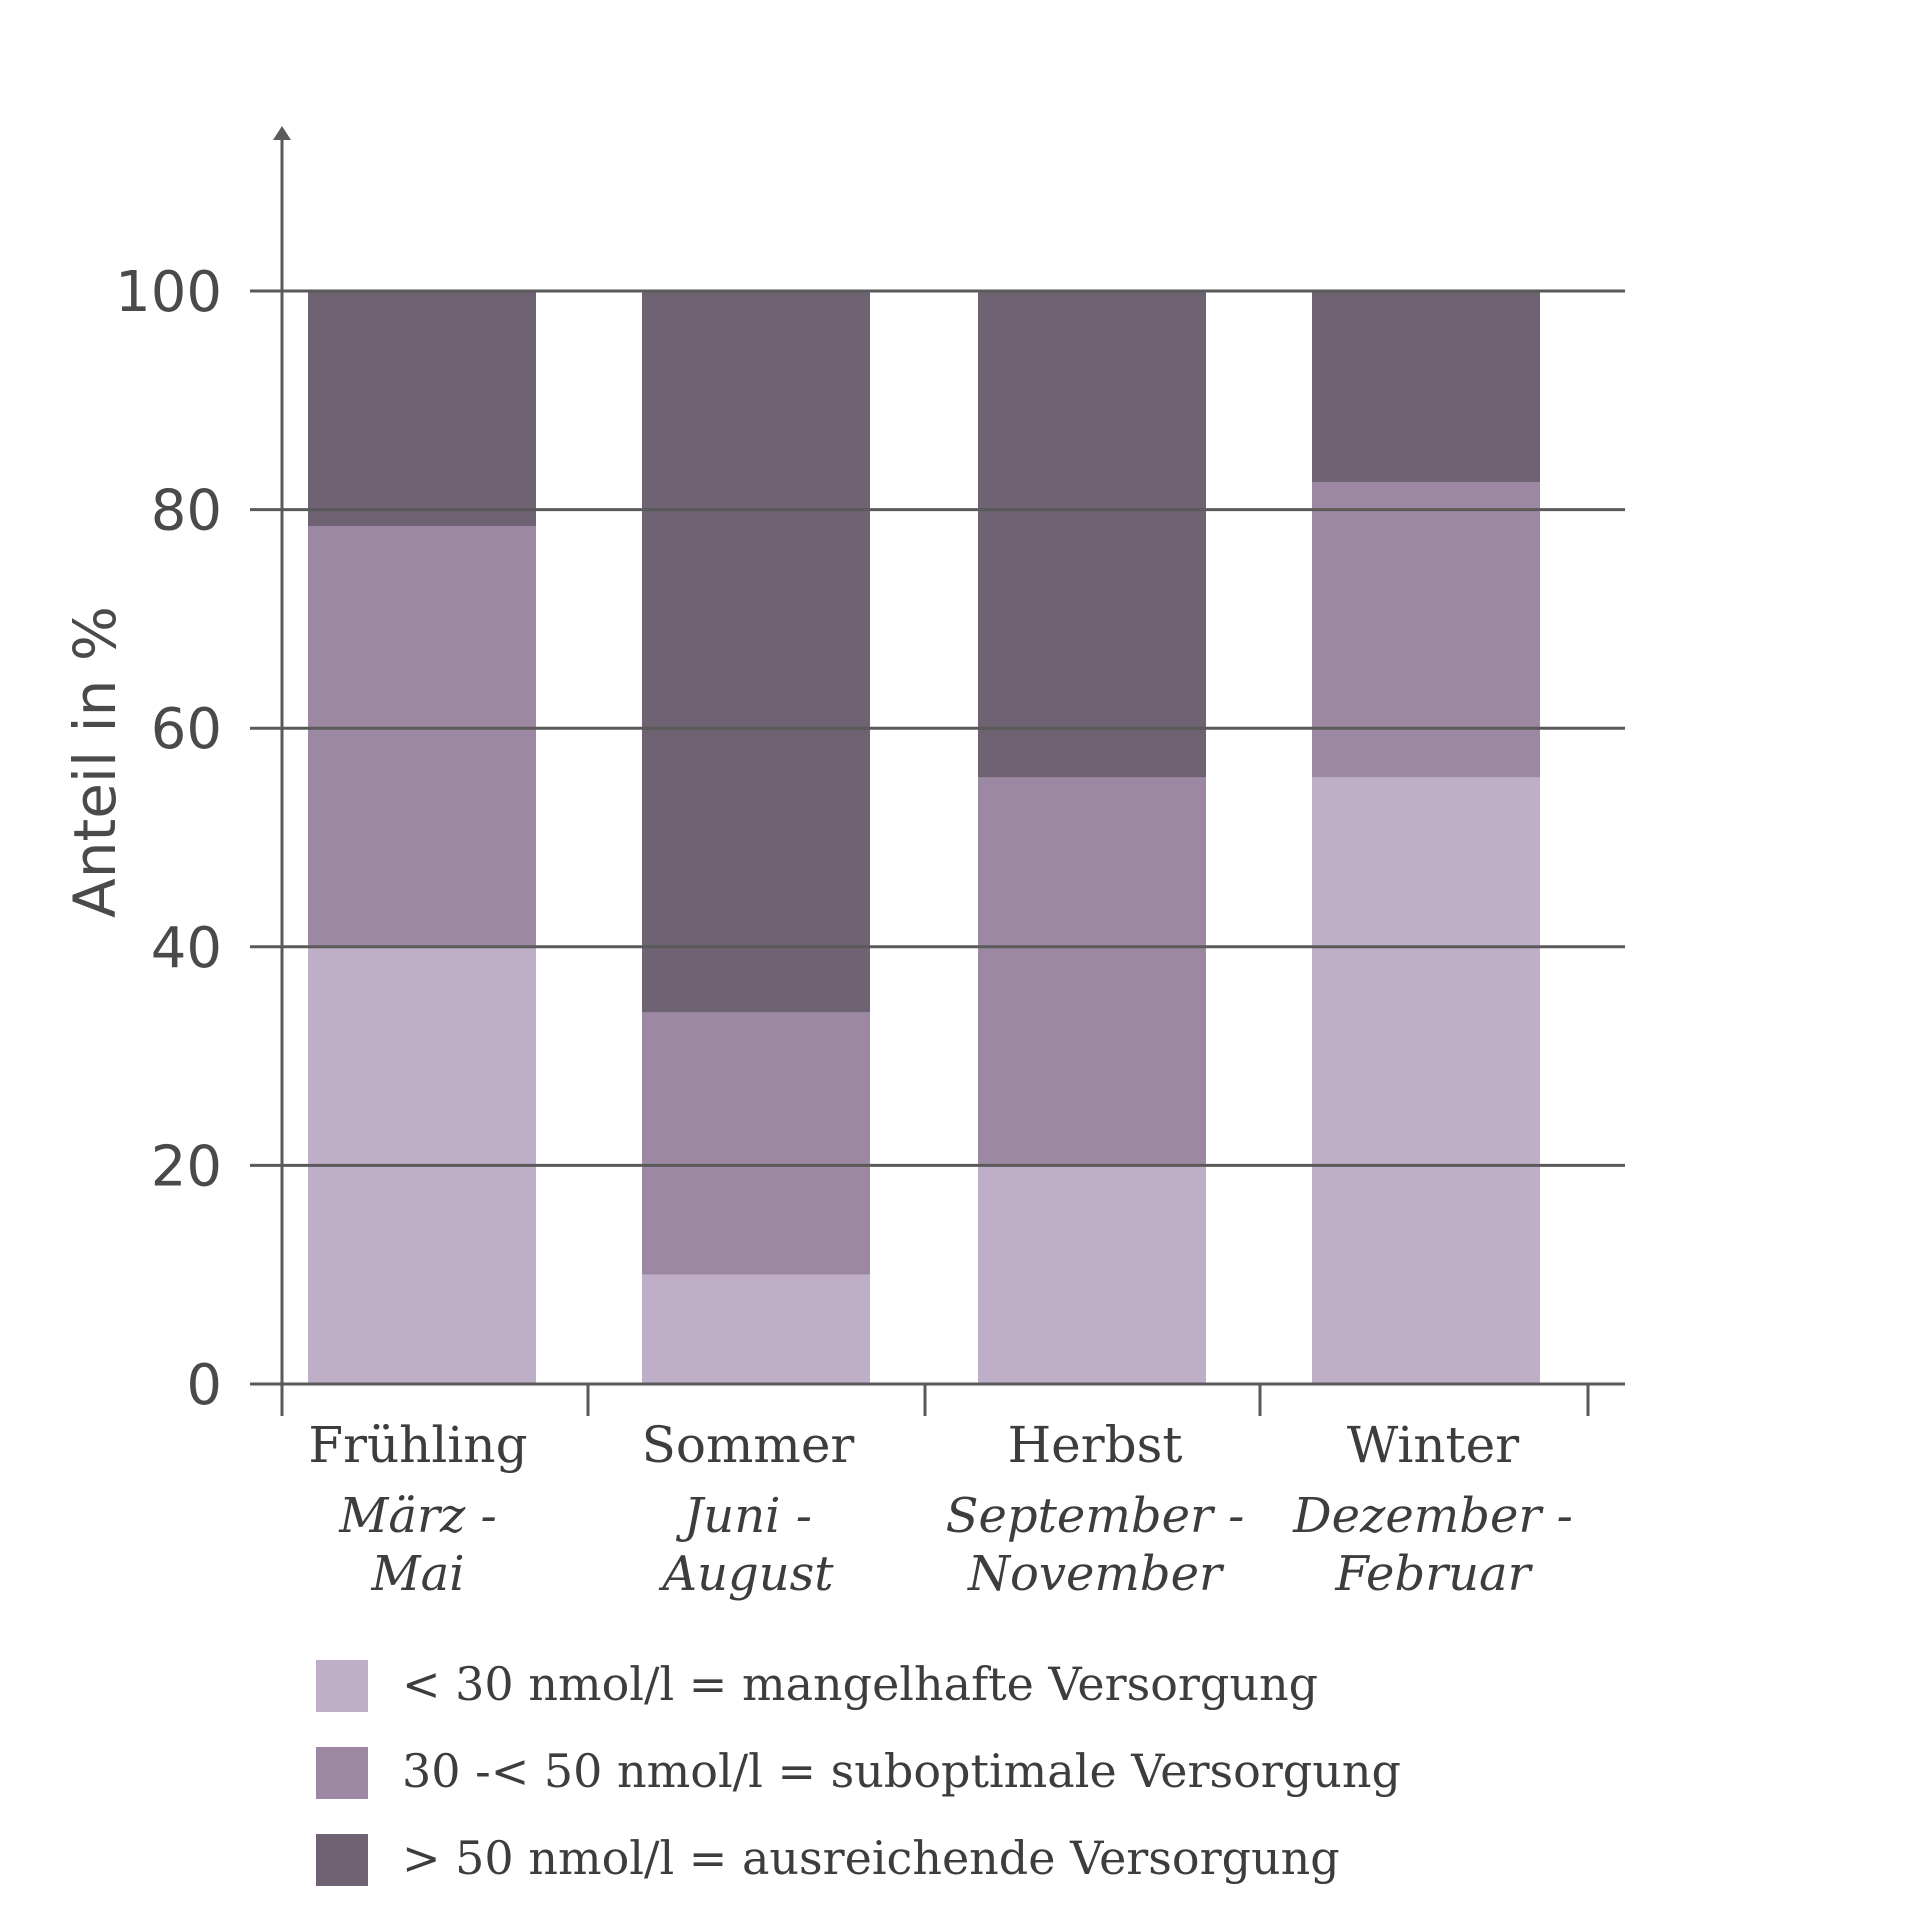 The width and height of the screenshot is (1920, 1920). I want to click on x-sublabel-frühling-1: März -, so click(417, 1516).